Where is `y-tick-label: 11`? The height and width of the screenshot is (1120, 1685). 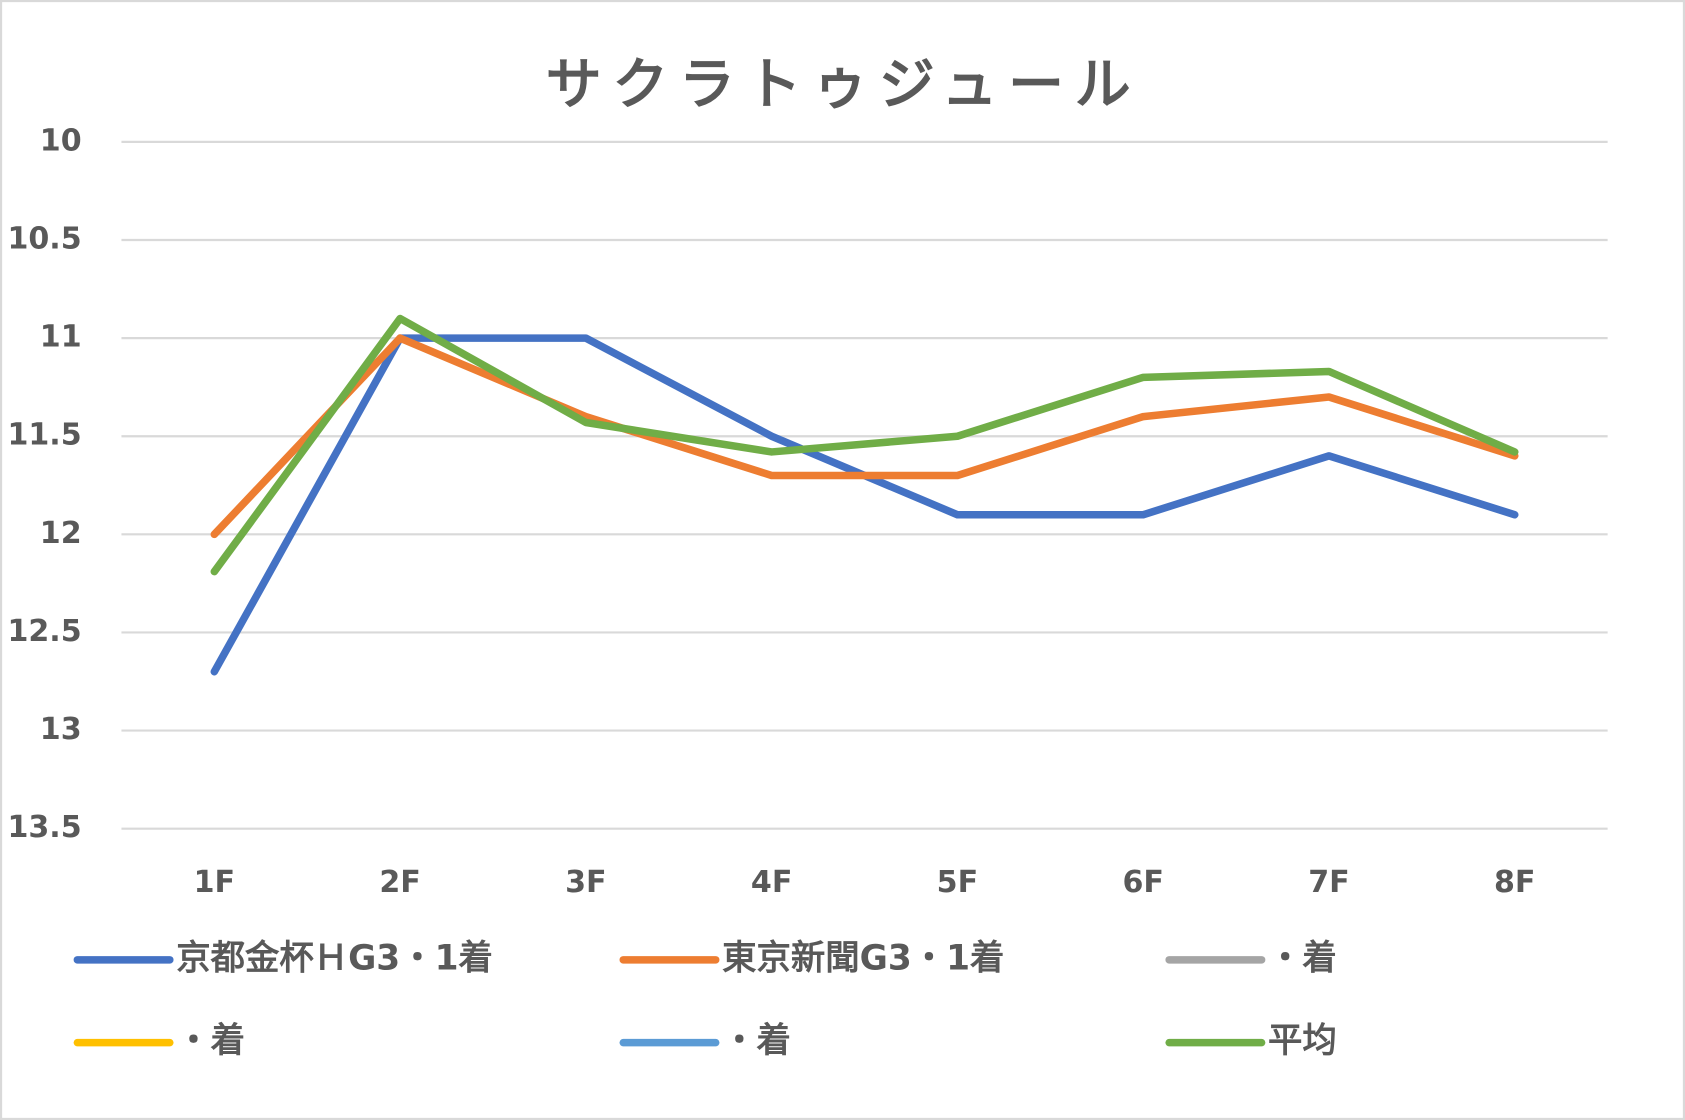
y-tick-label: 11 is located at coordinates (61, 337).